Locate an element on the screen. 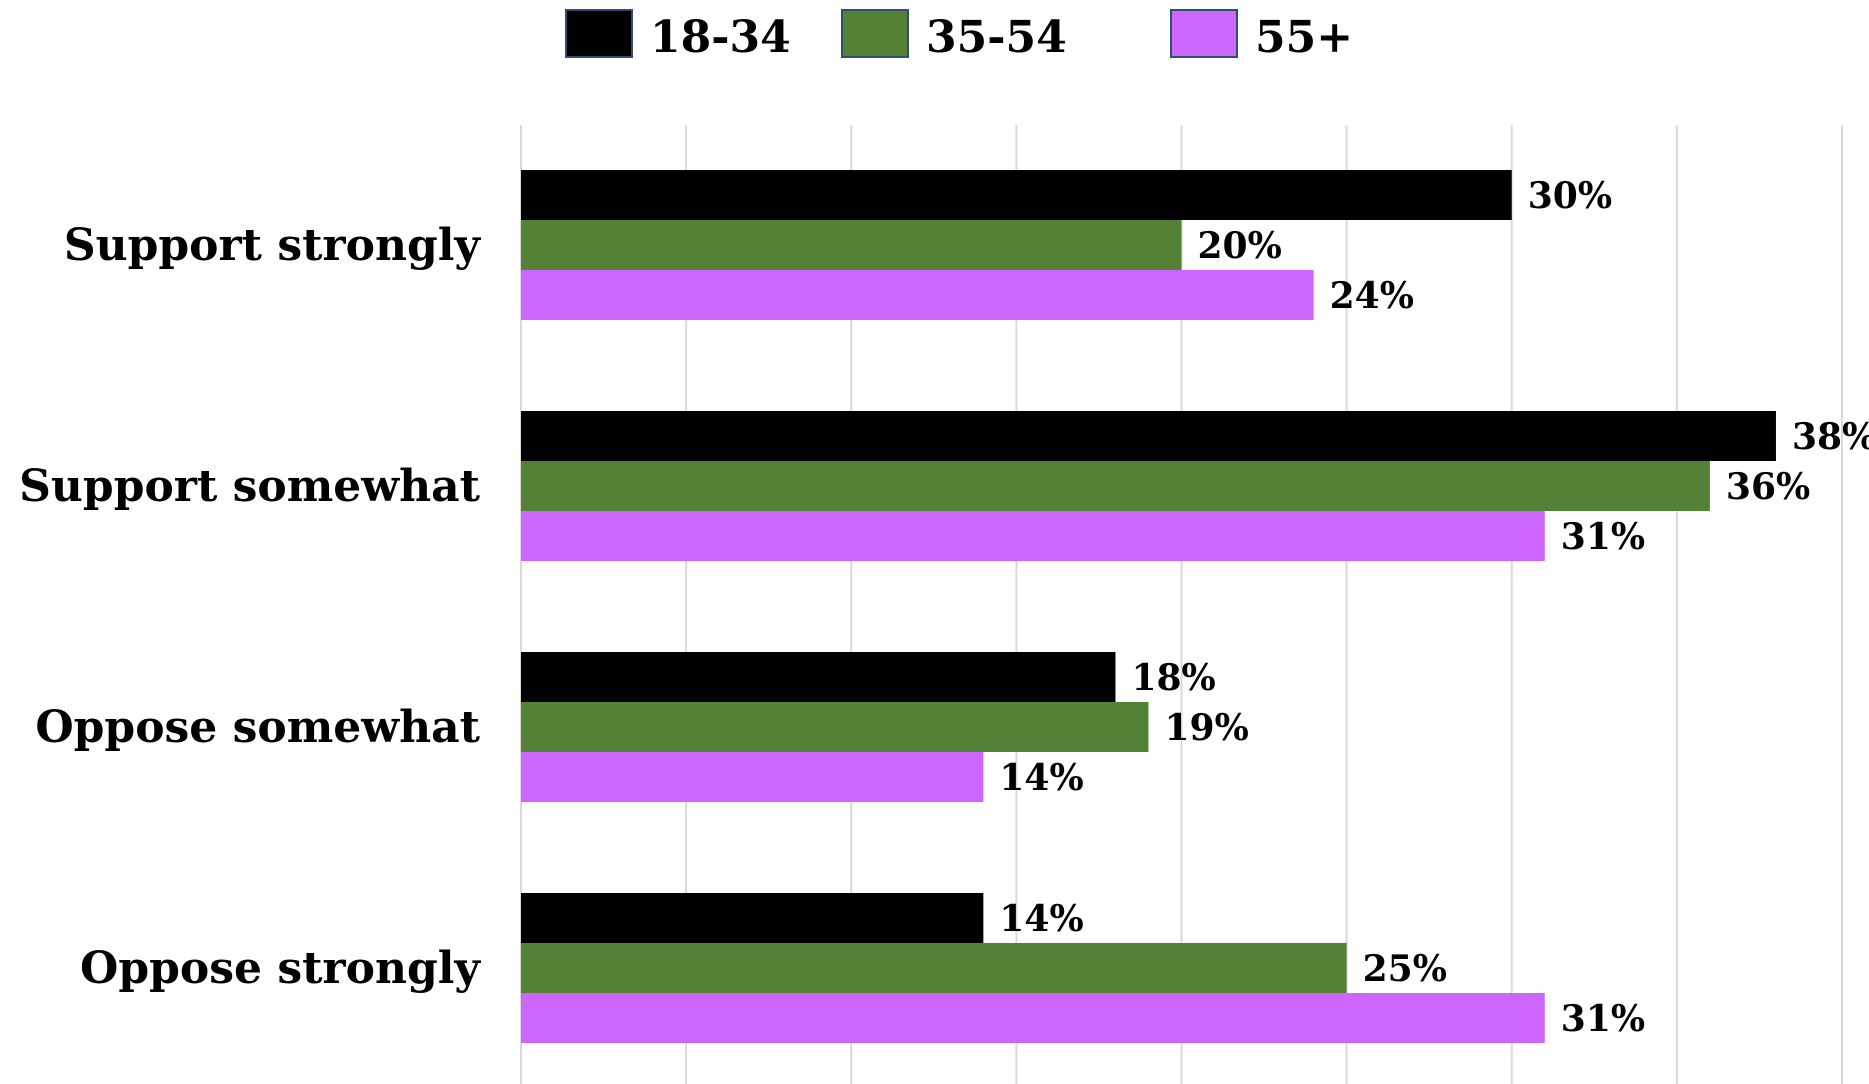  category-label: Support somewhat is located at coordinates (250, 486).